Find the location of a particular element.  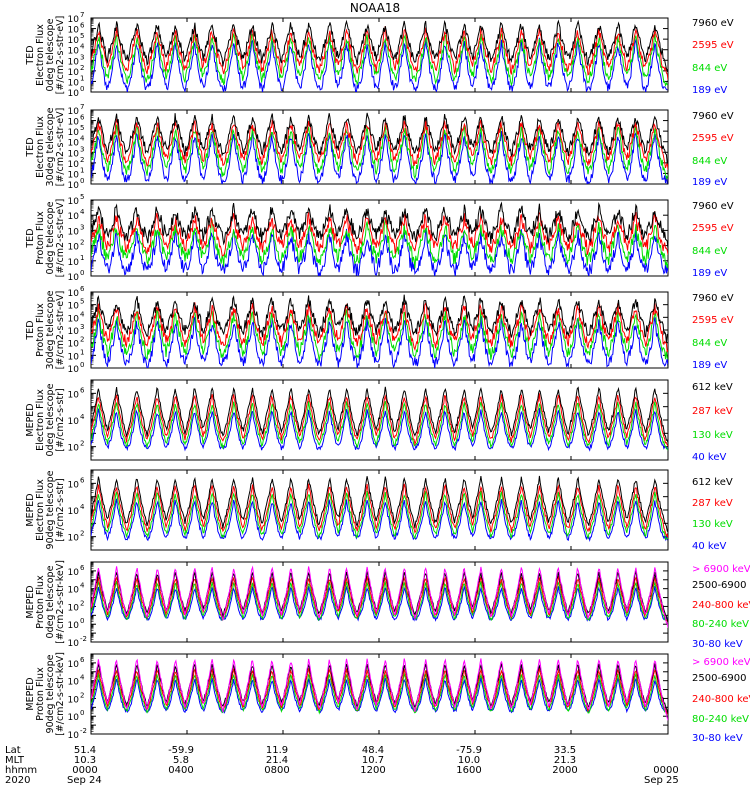

x-row-label: Lat is located at coordinates (13, 750).